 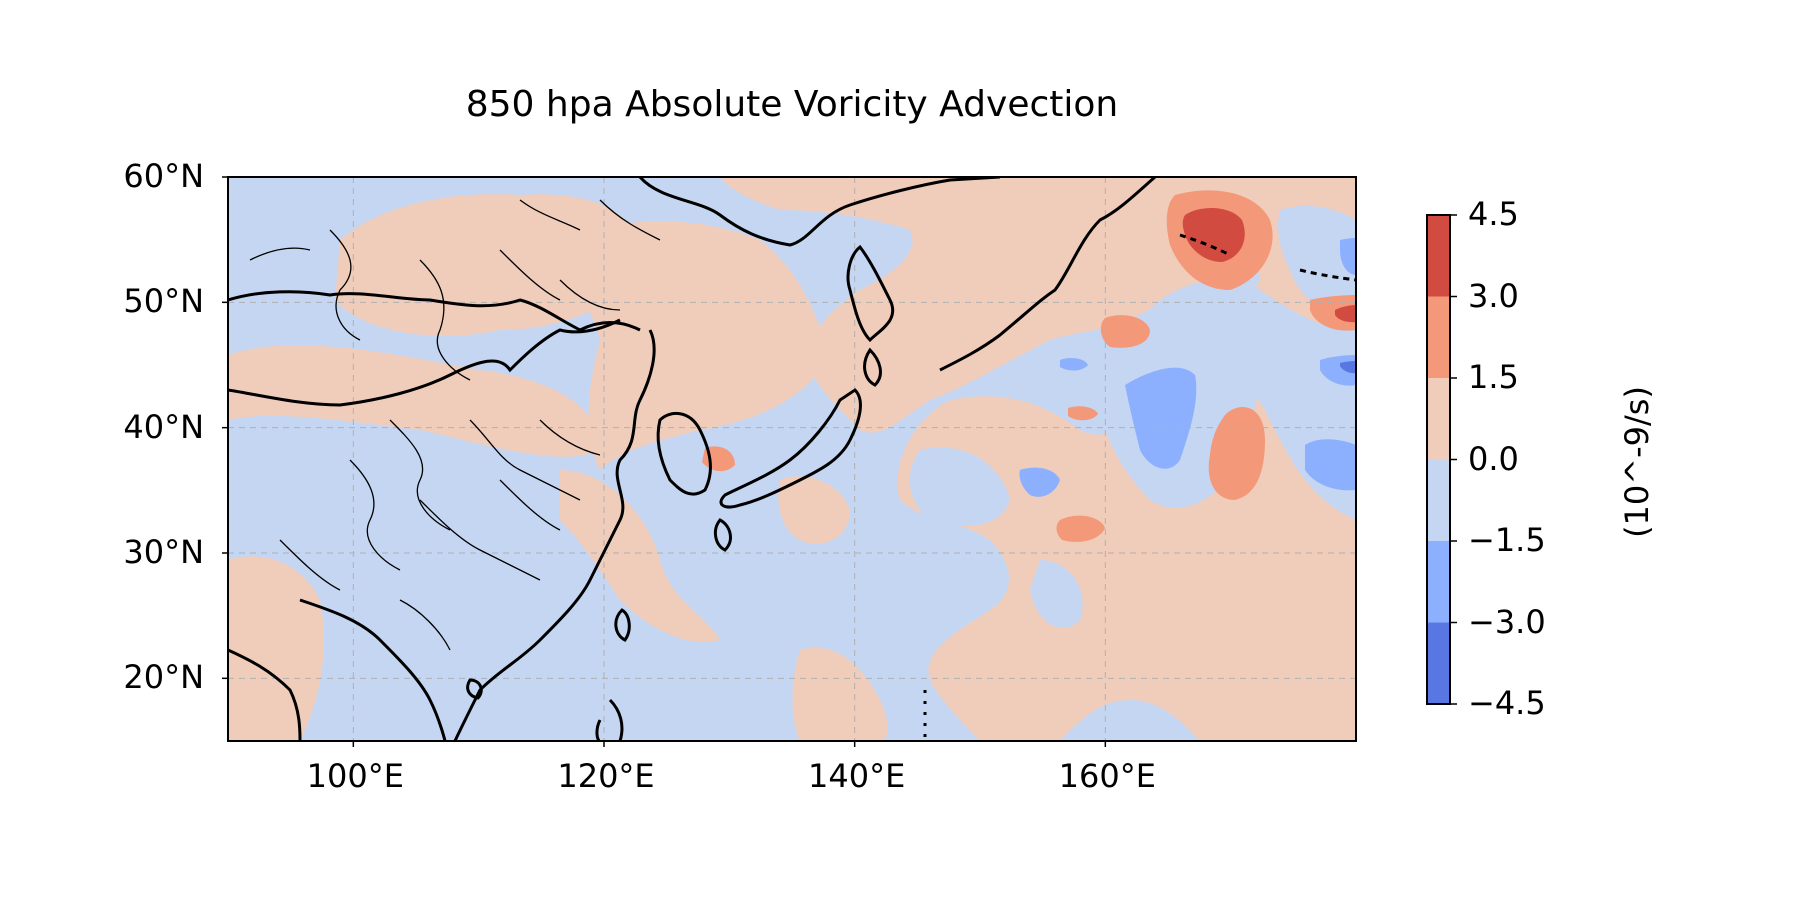 I want to click on lat-tick-label: 60°N, so click(x=163, y=176).